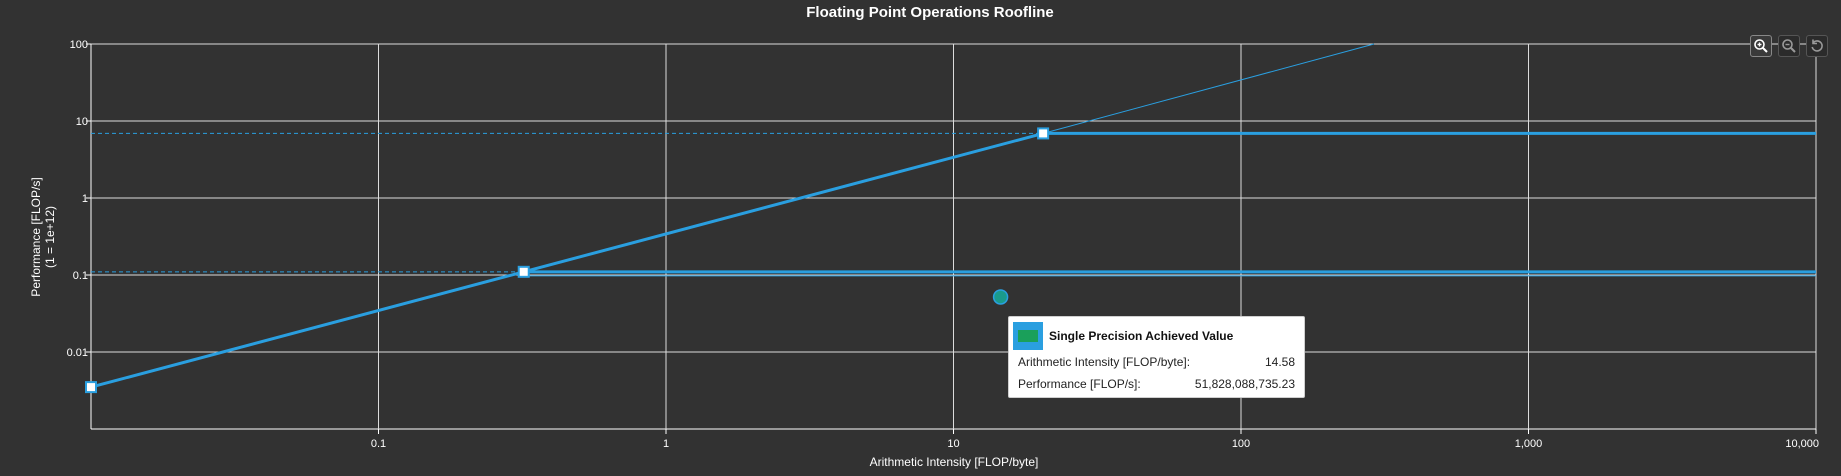 Image resolution: width=1841 pixels, height=476 pixels. I want to click on y-axis-unit-label: (1 = 1e+12), so click(50, 237).